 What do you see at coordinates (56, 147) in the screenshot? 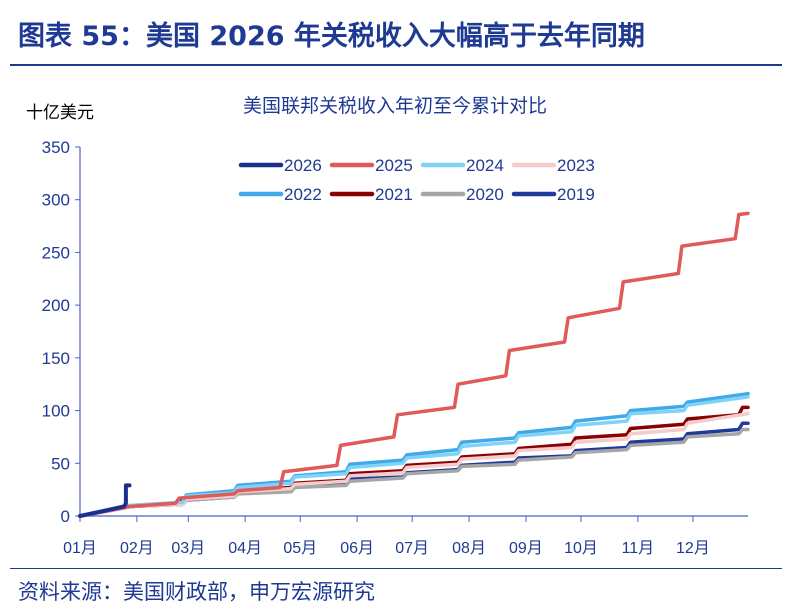
I see `y-tick-label: 350` at bounding box center [56, 147].